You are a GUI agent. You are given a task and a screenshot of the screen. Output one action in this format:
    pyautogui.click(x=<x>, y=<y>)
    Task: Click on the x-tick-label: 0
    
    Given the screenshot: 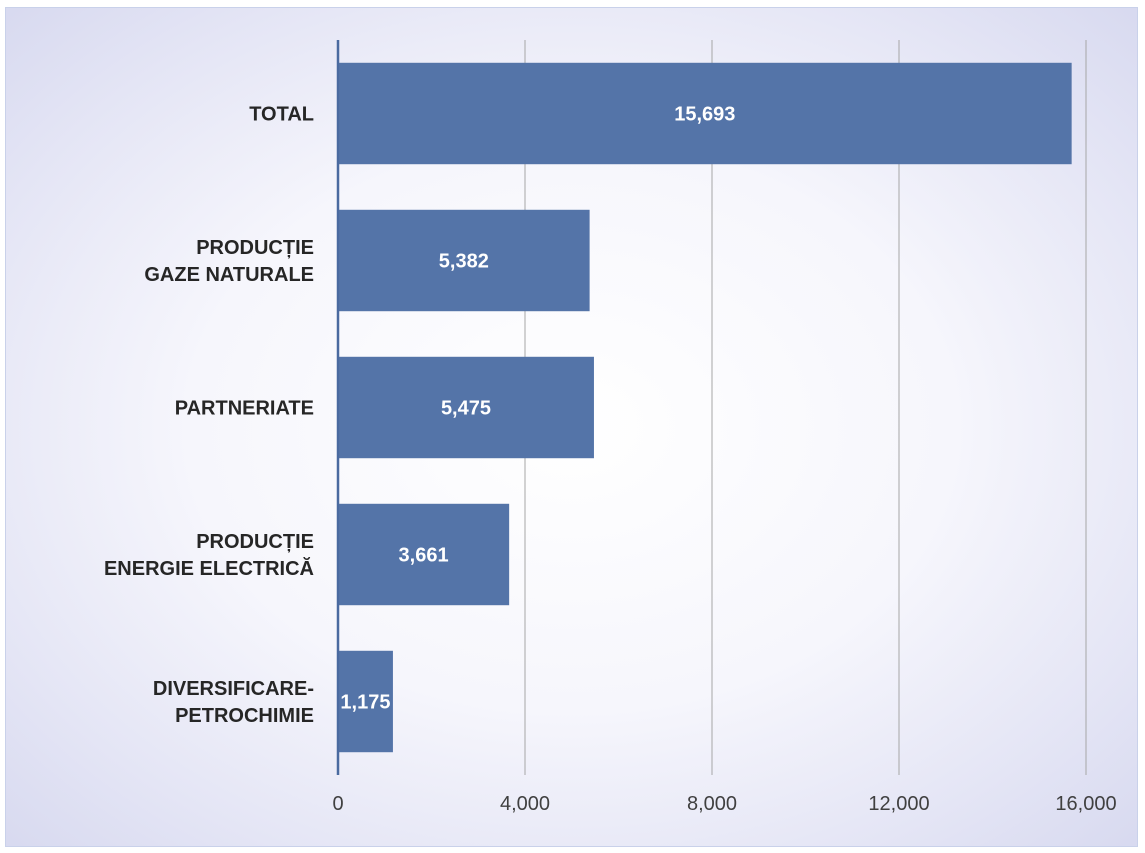 What is the action you would take?
    pyautogui.click(x=337, y=804)
    